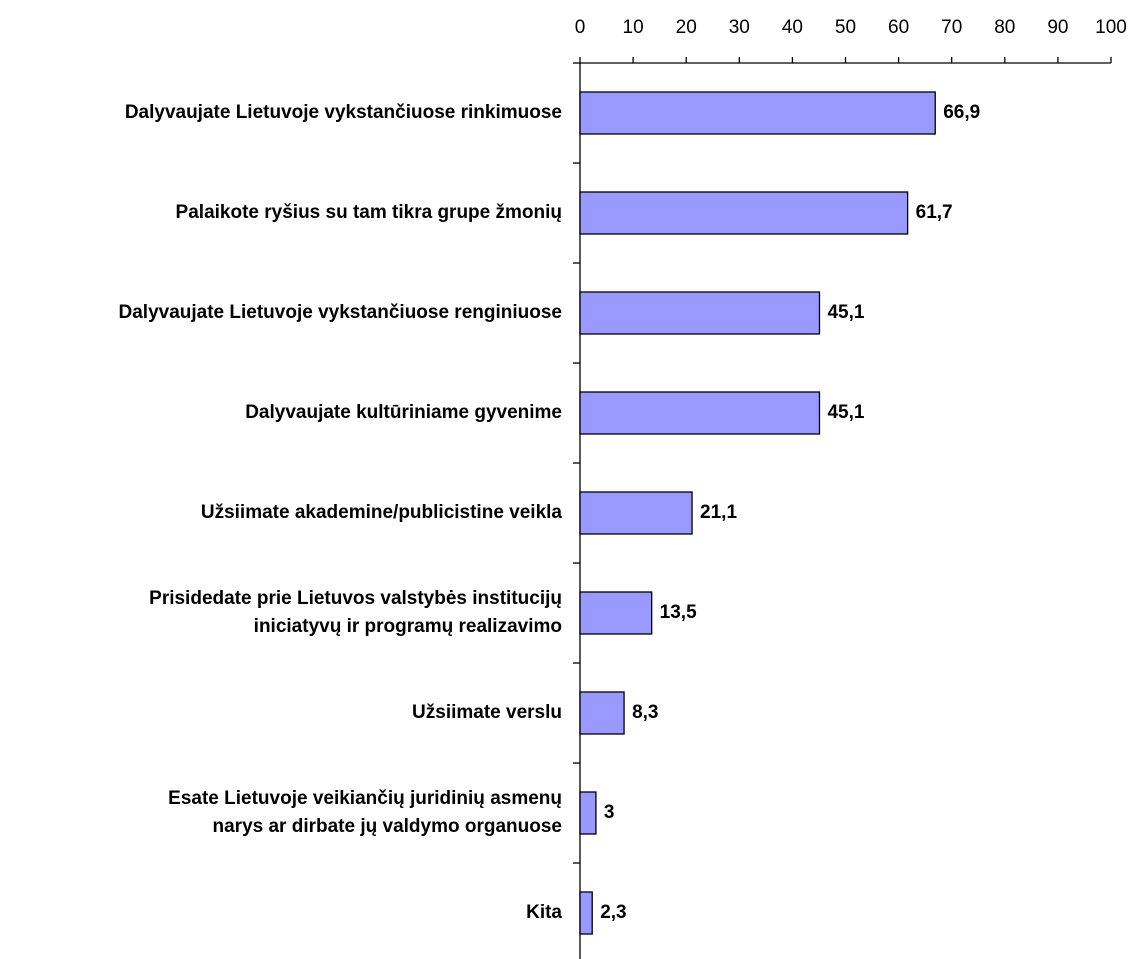 The height and width of the screenshot is (959, 1137). What do you see at coordinates (686, 27) in the screenshot?
I see `x-tick-label: 20` at bounding box center [686, 27].